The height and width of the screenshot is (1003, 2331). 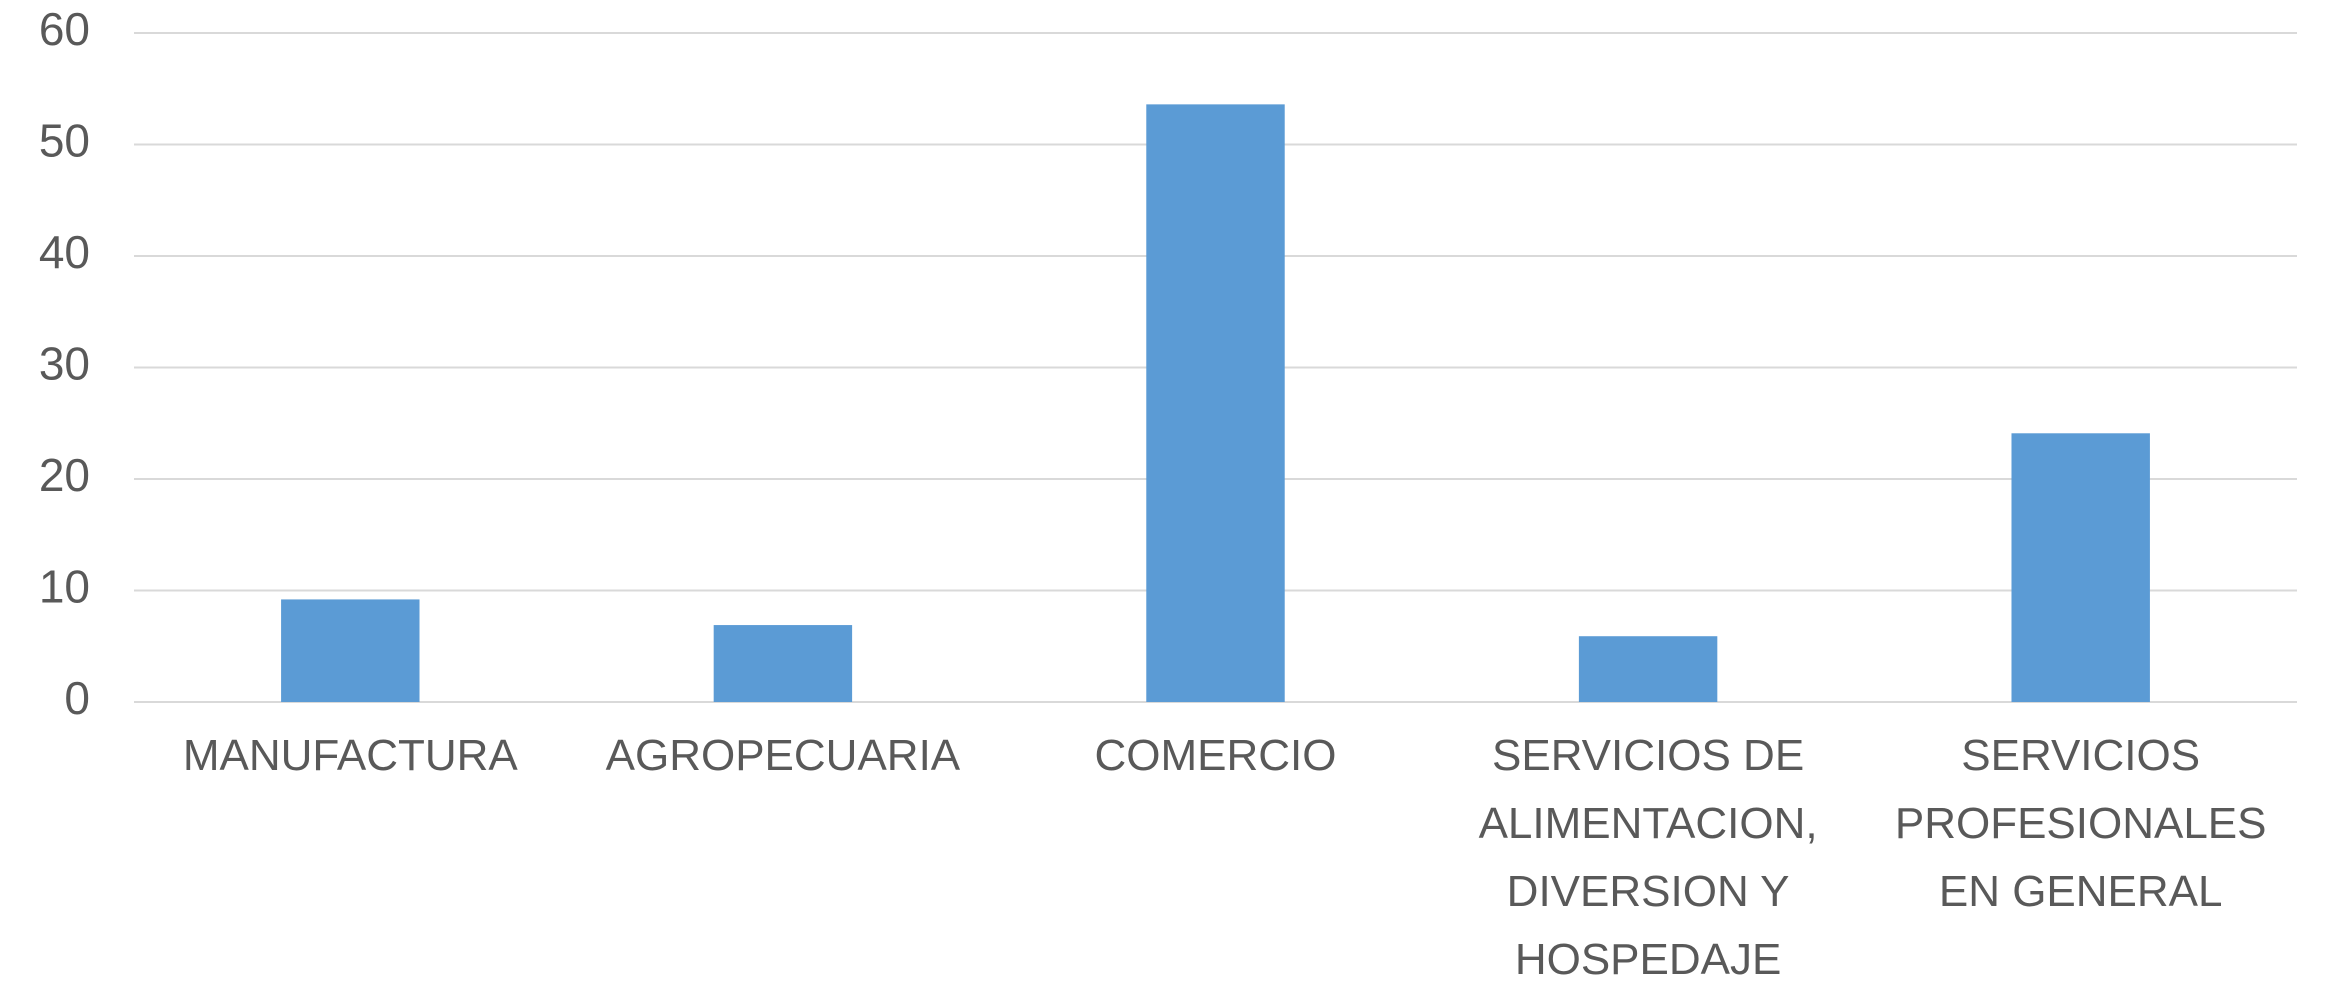 I want to click on x-tick-label: SERVICIOS PROFESIONALES EN GENERAL, so click(x=2080, y=823).